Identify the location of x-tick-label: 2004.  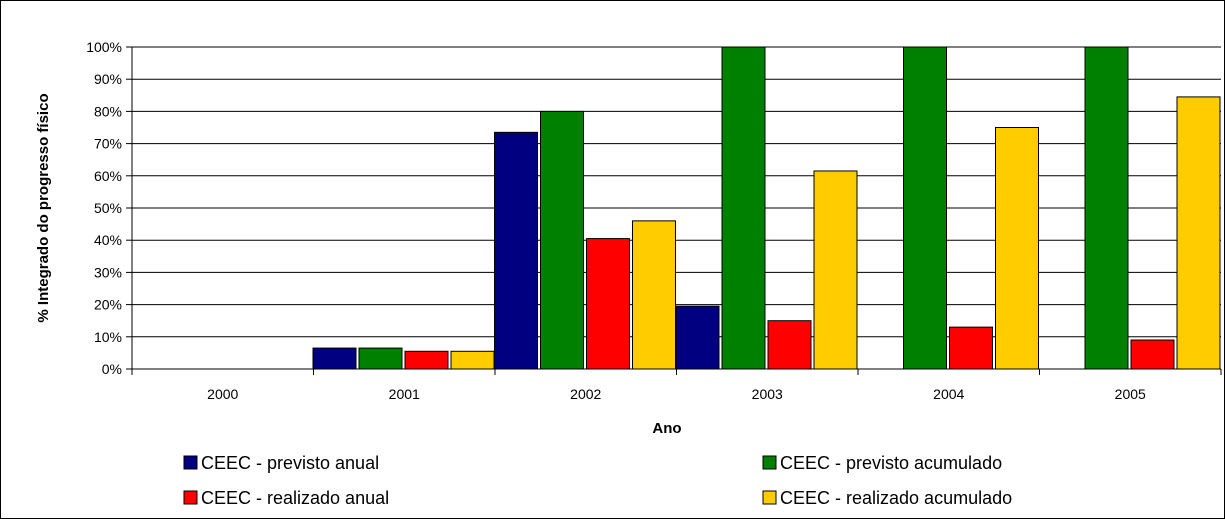
(948, 394).